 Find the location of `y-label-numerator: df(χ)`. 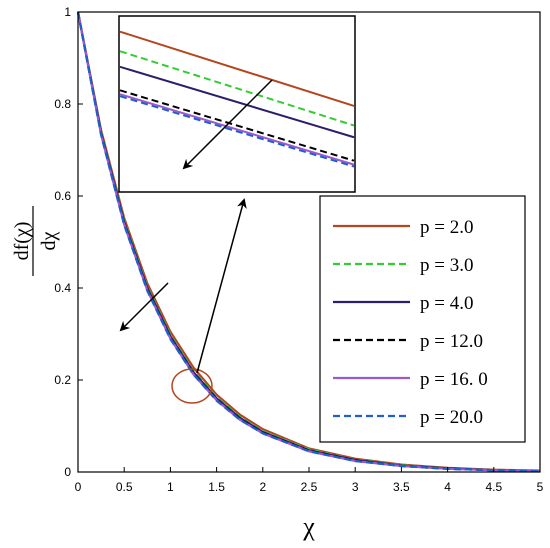

y-label-numerator: df(χ) is located at coordinates (22, 241).